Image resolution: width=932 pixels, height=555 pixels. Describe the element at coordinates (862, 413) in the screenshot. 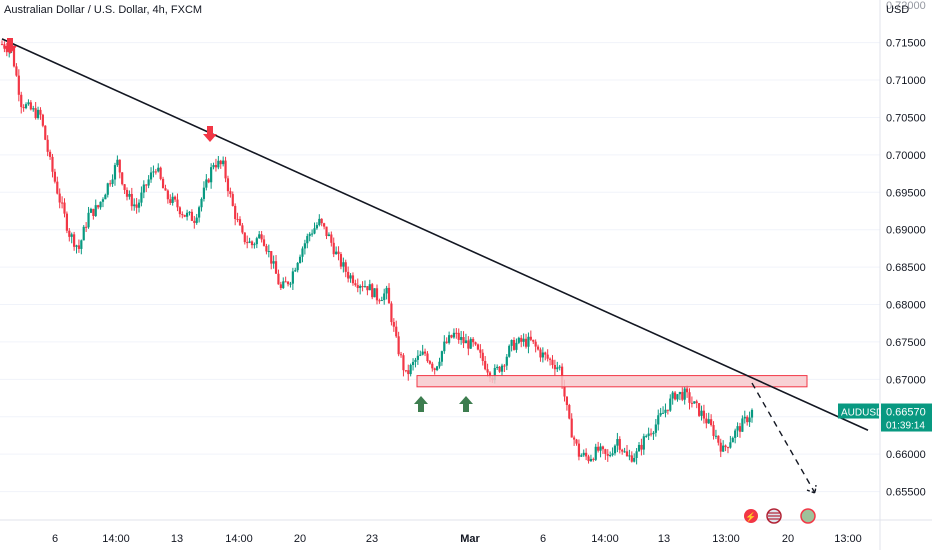

I see `symbol-label: AUDUSD` at that location.